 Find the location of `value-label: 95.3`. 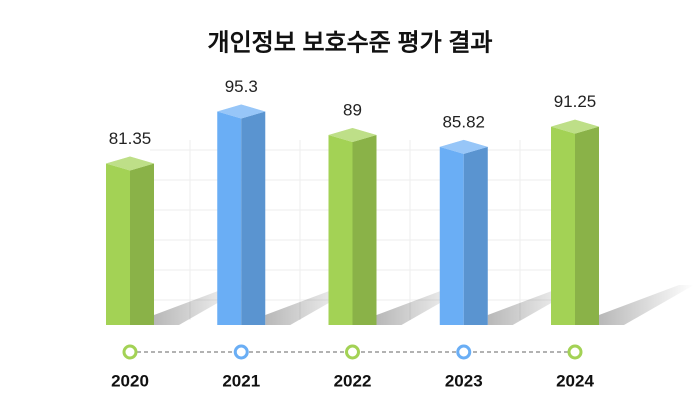

value-label: 95.3 is located at coordinates (241, 86).